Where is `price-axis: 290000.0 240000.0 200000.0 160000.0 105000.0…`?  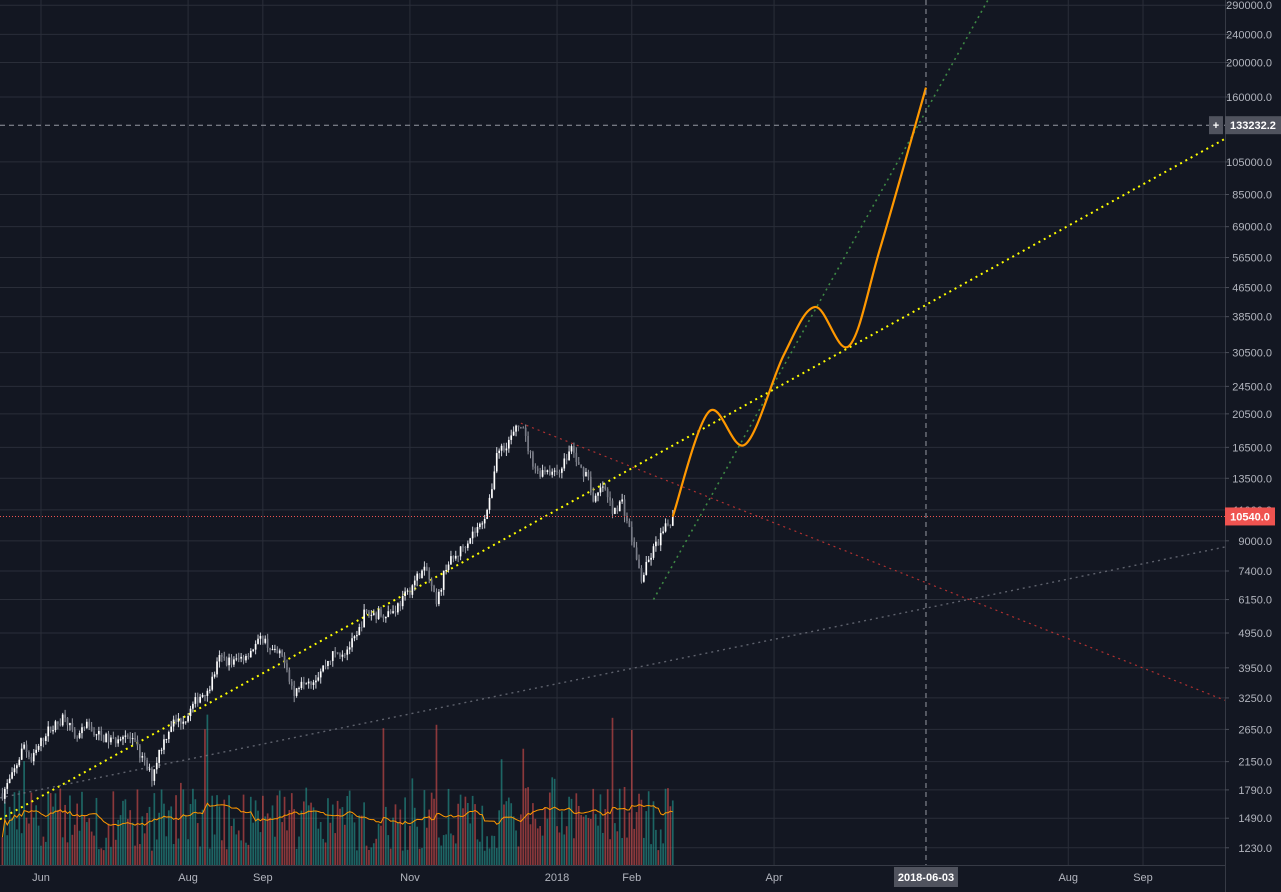
price-axis: 290000.0 240000.0 200000.0 160000.0 105000.0… is located at coordinates (1253, 446).